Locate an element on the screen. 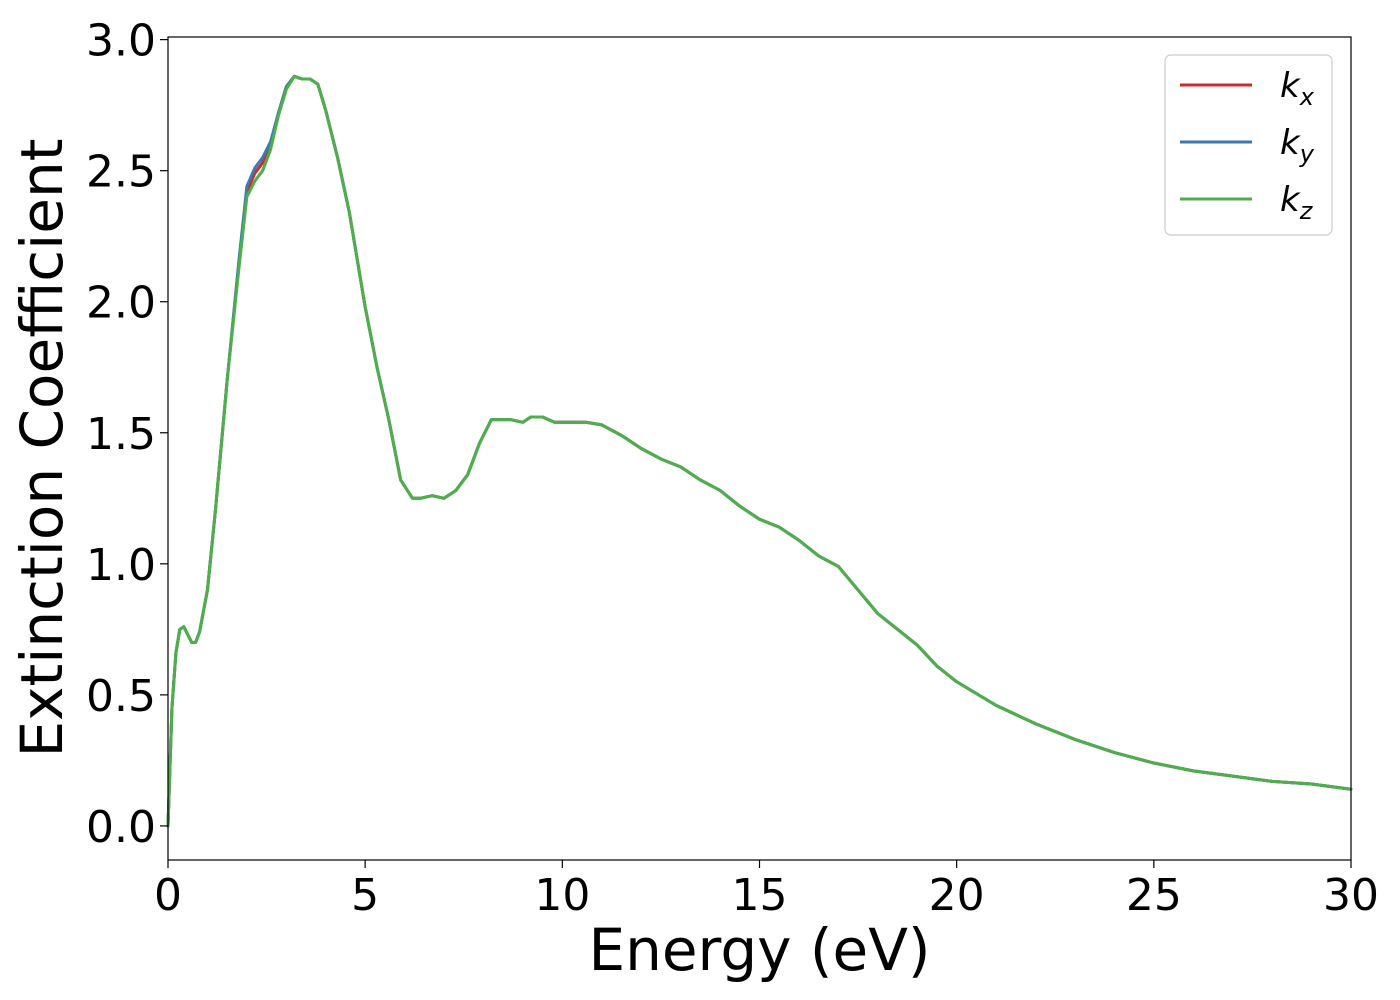 The image size is (1400, 1000). x-tick-label: 0 is located at coordinates (168, 895).